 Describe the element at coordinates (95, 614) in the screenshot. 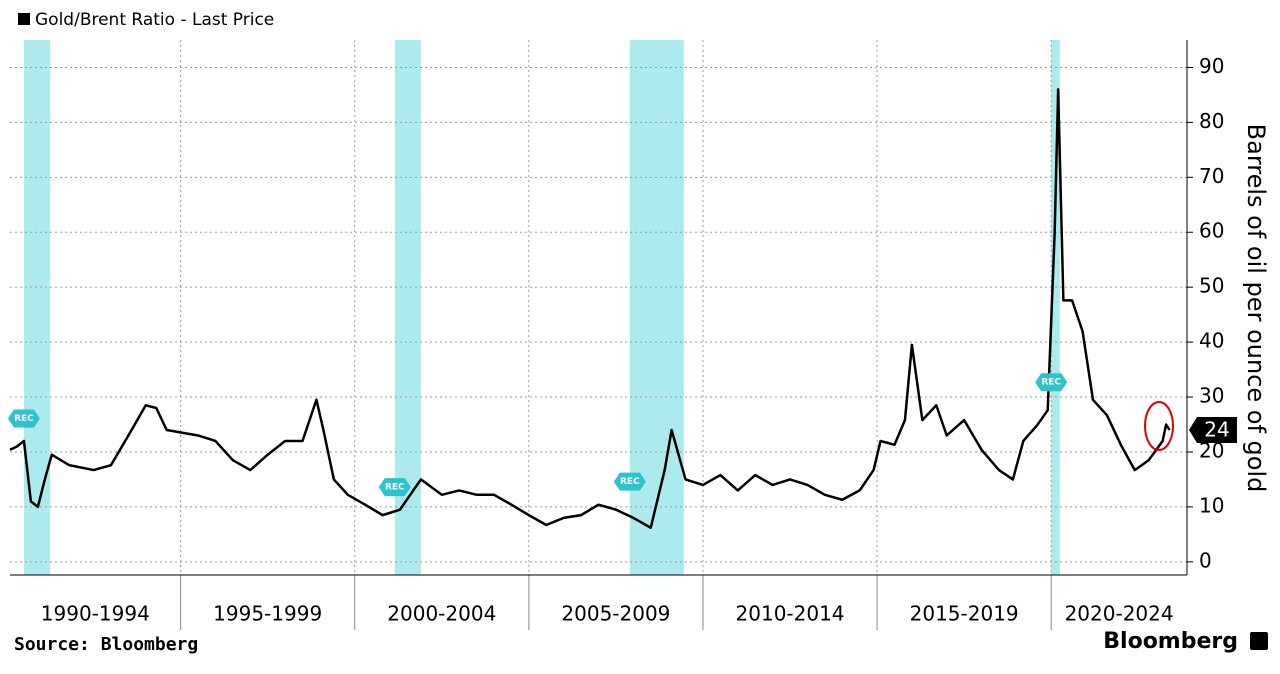

I see `x-group-label: 1990-1994` at that location.